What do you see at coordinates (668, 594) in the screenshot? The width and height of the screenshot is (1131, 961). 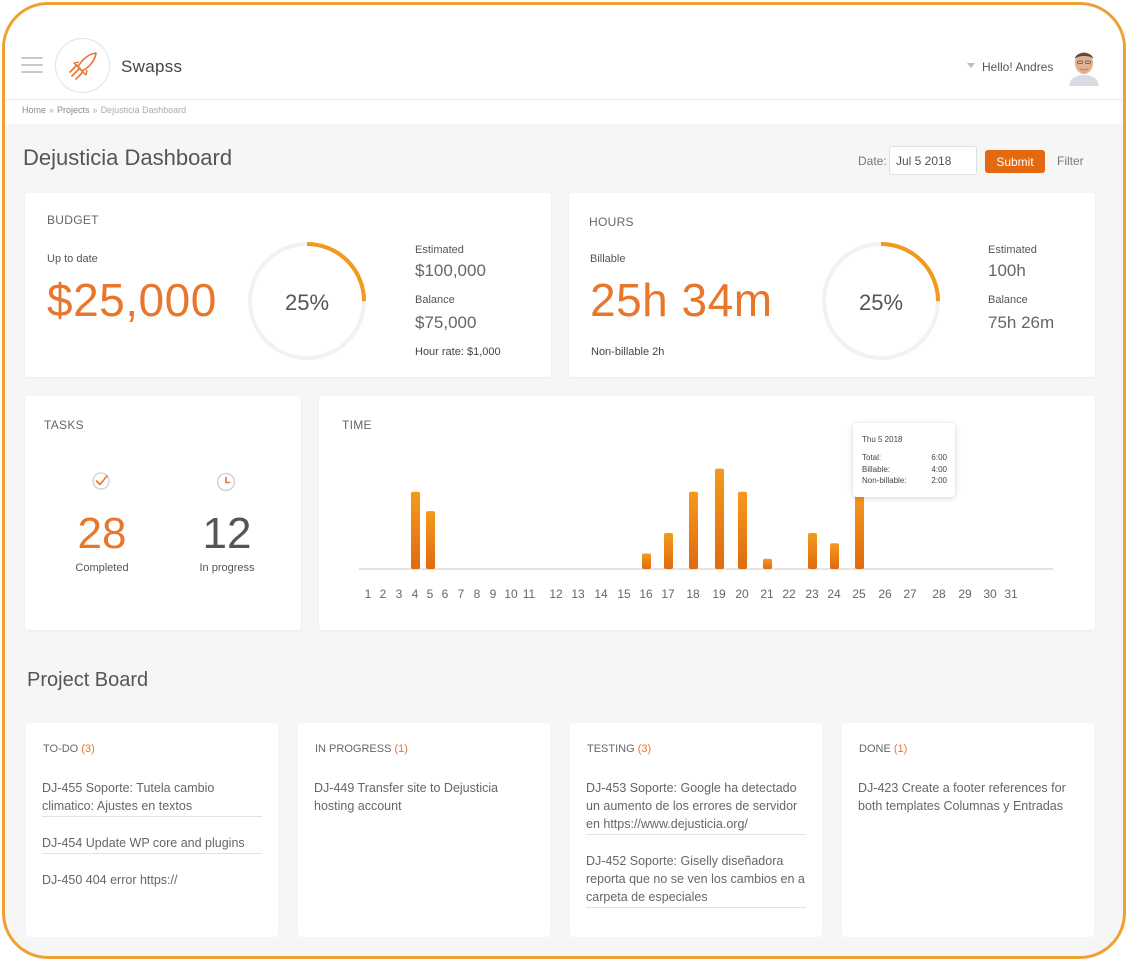 I see `chart-x-tick-17: 17` at bounding box center [668, 594].